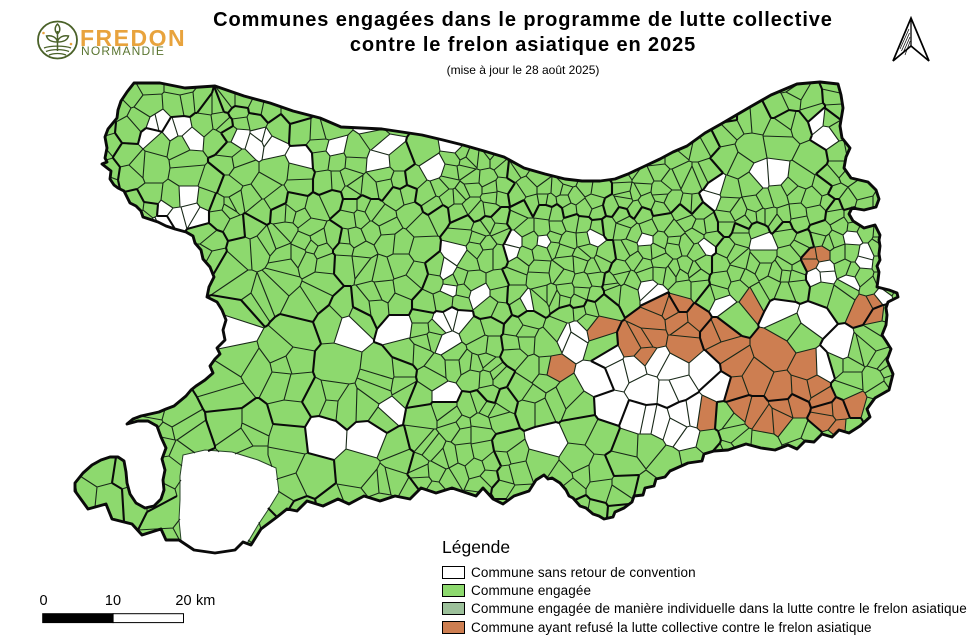  I want to click on svg-text: 10, so click(113, 601).